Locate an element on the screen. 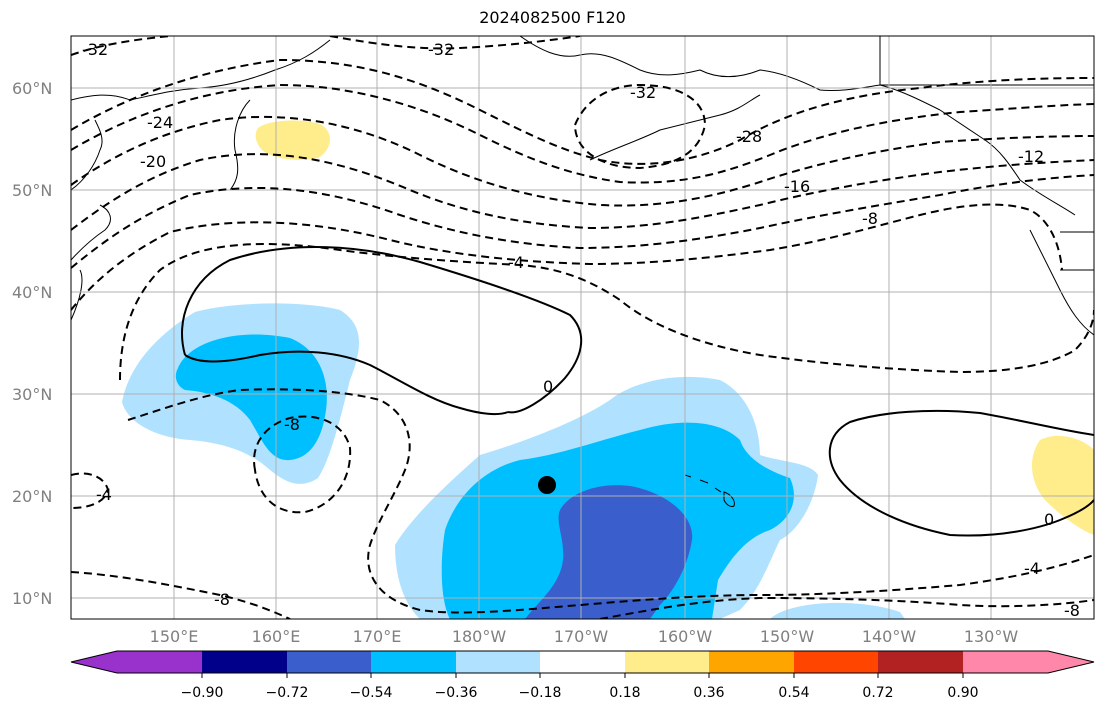  contour-zero-west is located at coordinates (382, 330).